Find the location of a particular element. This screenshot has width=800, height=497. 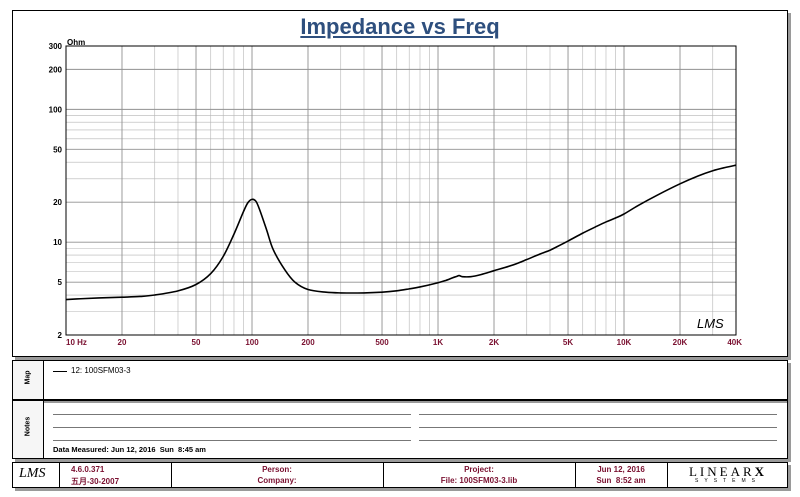

legend-side-label-box: Map is located at coordinates (28, 380).